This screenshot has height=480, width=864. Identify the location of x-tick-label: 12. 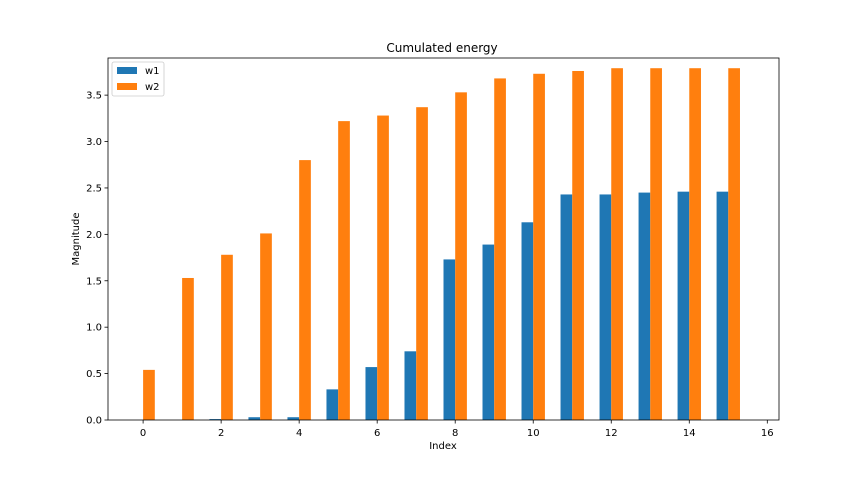
(611, 433).